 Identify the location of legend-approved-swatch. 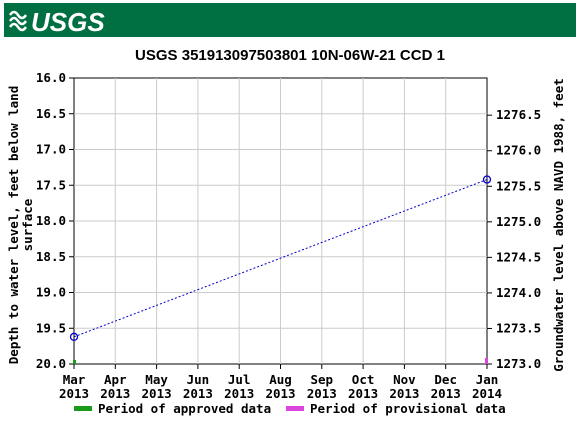
(83, 408).